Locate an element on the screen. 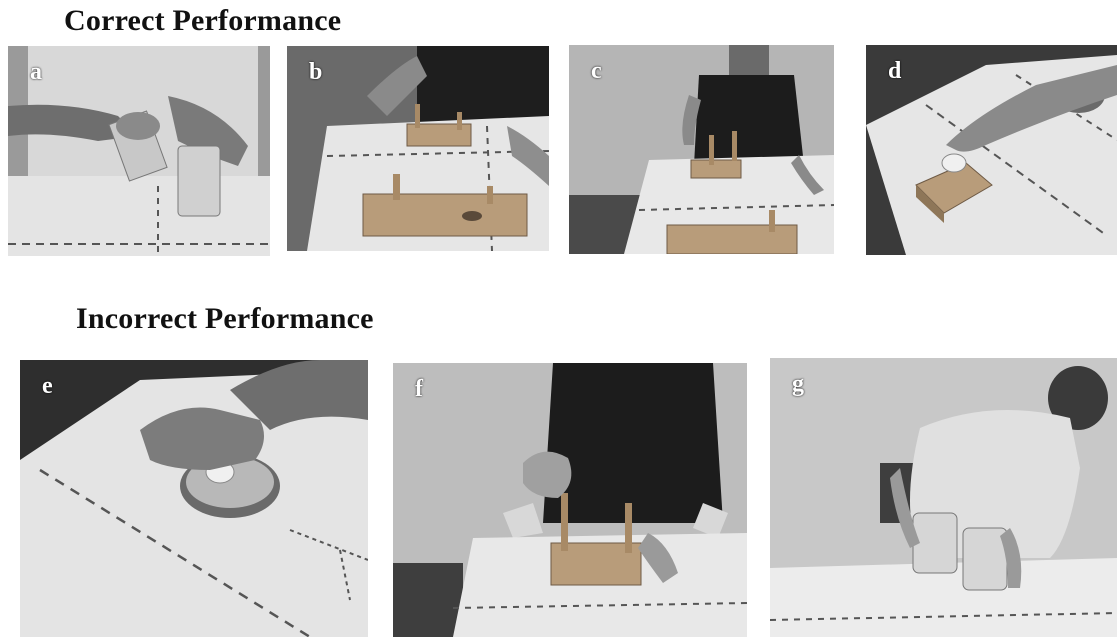 This screenshot has width=1117, height=637. photo-a: a is located at coordinates (139, 151).